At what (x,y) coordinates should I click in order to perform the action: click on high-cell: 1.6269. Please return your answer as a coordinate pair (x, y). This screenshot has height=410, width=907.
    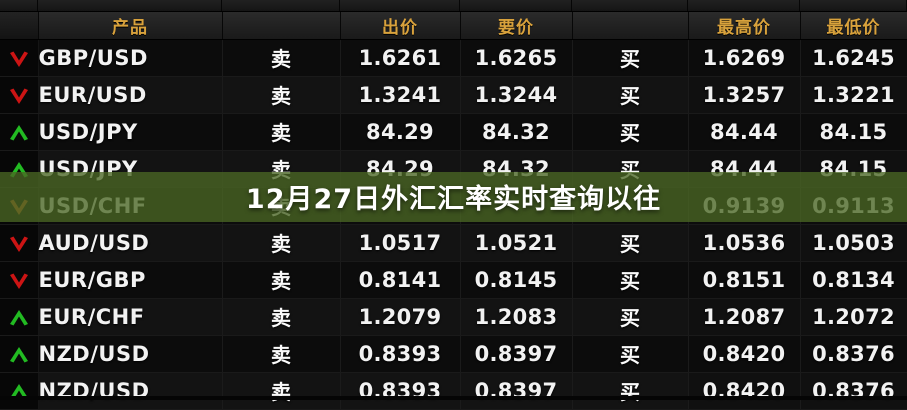
    Looking at the image, I should click on (744, 57).